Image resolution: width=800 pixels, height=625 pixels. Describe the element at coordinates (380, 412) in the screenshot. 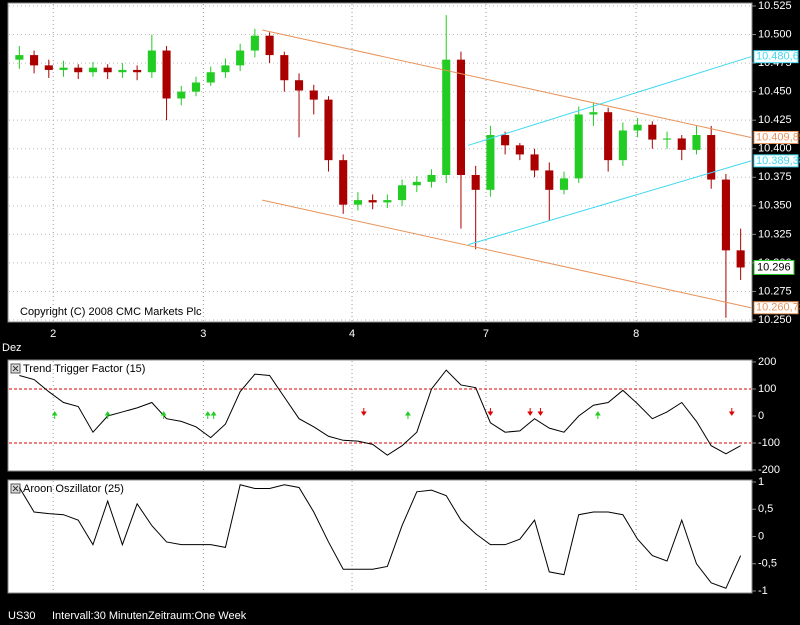

I see `indicator-line` at that location.